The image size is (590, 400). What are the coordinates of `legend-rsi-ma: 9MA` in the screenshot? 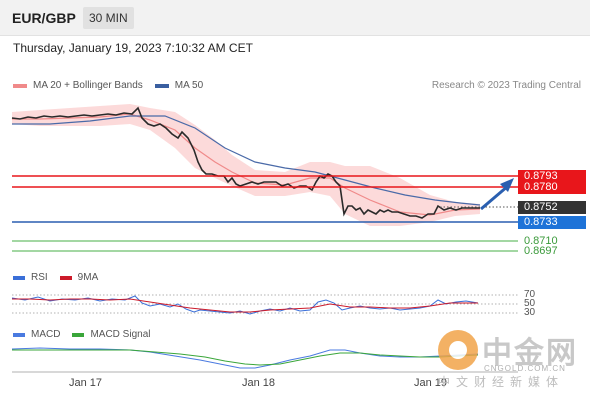 It's located at (79, 277).